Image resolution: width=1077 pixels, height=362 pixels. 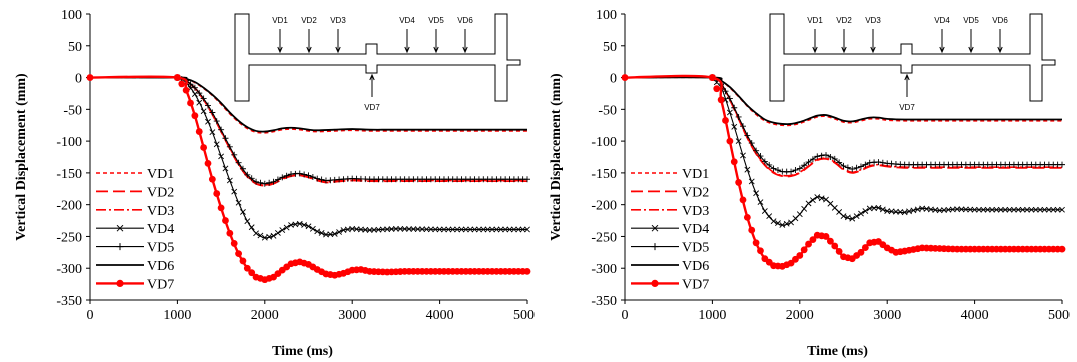 What do you see at coordinates (90, 315) in the screenshot?
I see `x-tick-label: 0` at bounding box center [90, 315].